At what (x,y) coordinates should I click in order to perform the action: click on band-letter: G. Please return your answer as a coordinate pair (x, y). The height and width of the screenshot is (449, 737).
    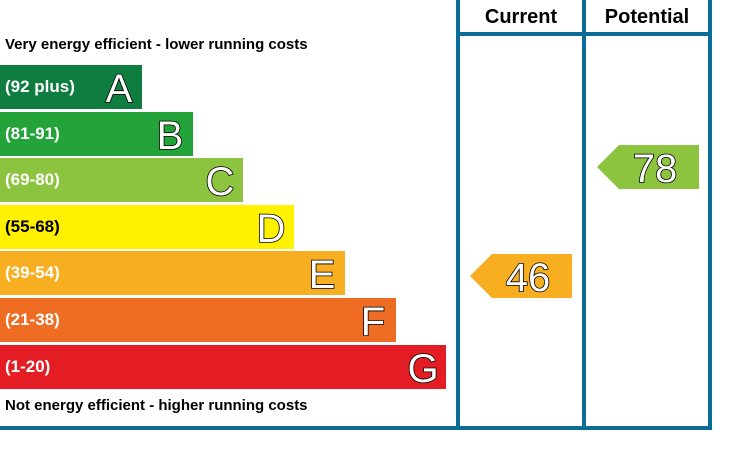
    Looking at the image, I should click on (423, 367).